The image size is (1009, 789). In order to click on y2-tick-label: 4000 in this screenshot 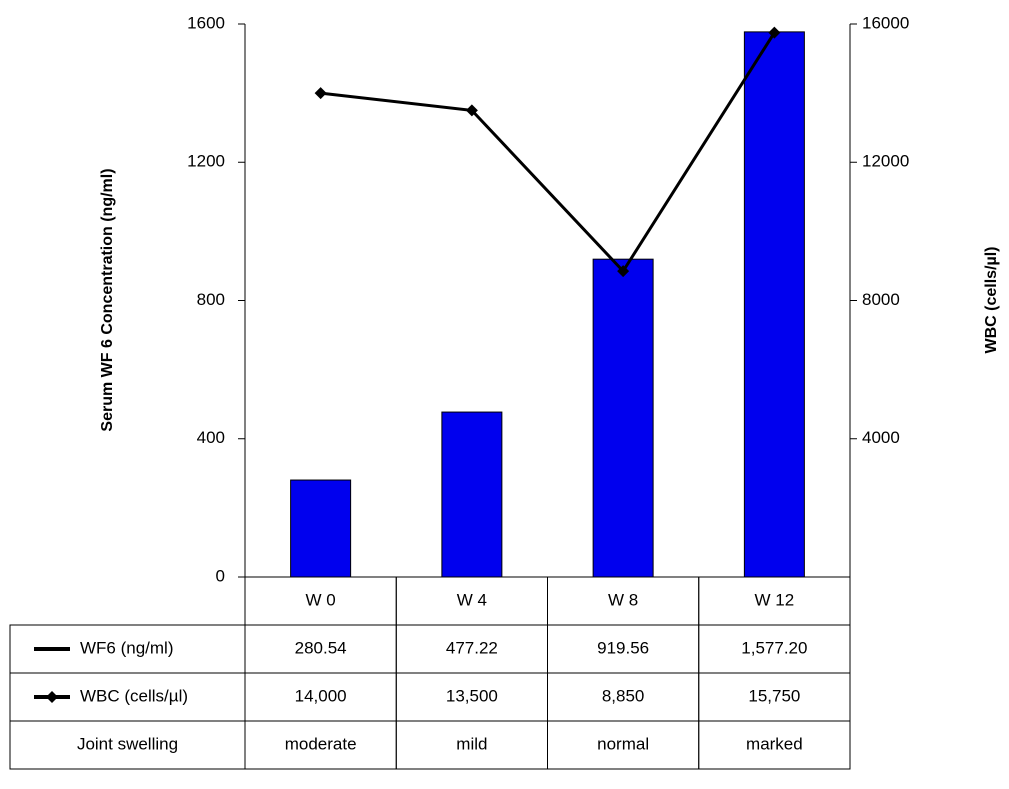, I will do `click(881, 437)`.